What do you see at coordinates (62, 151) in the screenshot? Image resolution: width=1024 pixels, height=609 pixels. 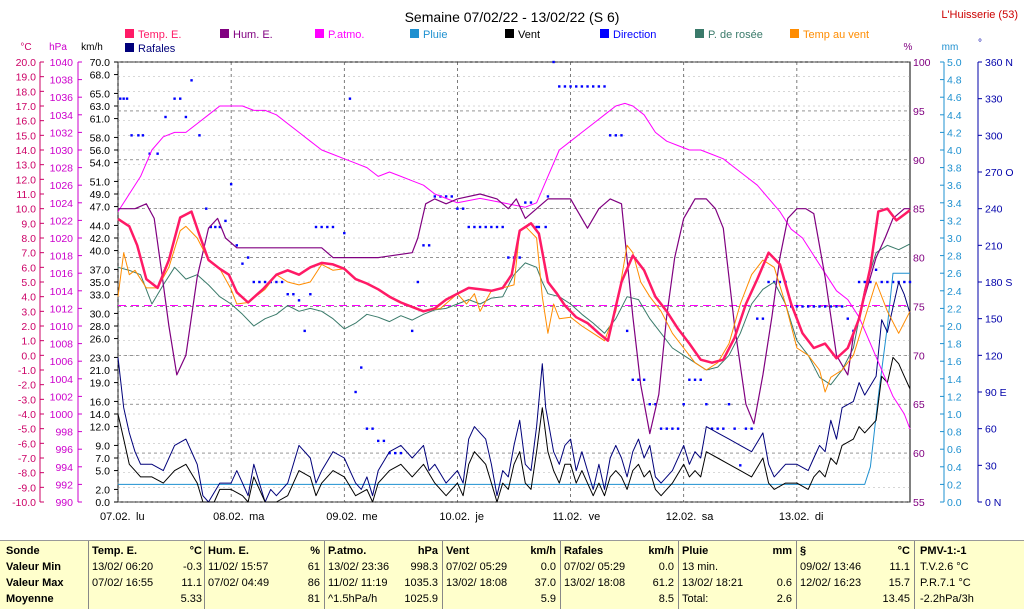 I see `press-tick-label: 1030` at bounding box center [62, 151].